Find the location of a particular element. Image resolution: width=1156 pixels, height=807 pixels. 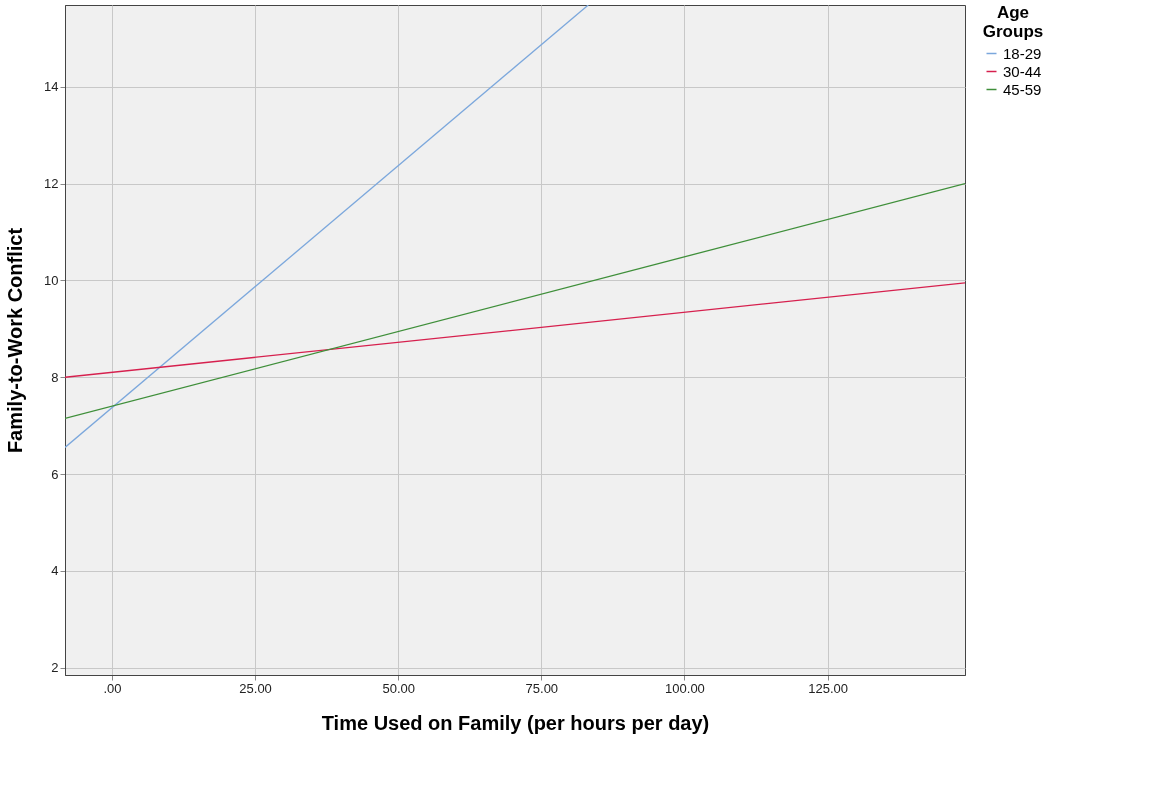

y-axis-title: Family-to-Work Conflict is located at coordinates (15, 340).